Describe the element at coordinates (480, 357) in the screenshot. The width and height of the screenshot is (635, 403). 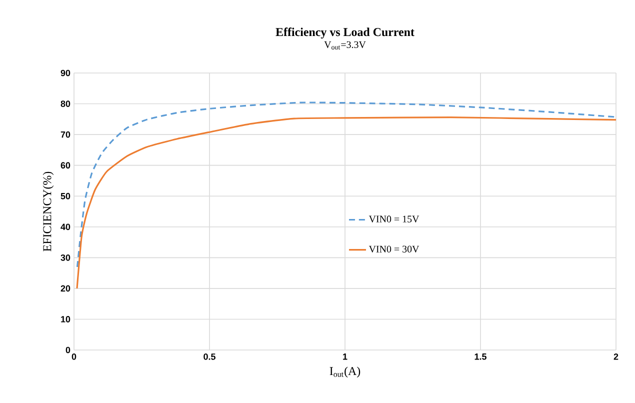
I see `x-tick-label: 1.5` at that location.